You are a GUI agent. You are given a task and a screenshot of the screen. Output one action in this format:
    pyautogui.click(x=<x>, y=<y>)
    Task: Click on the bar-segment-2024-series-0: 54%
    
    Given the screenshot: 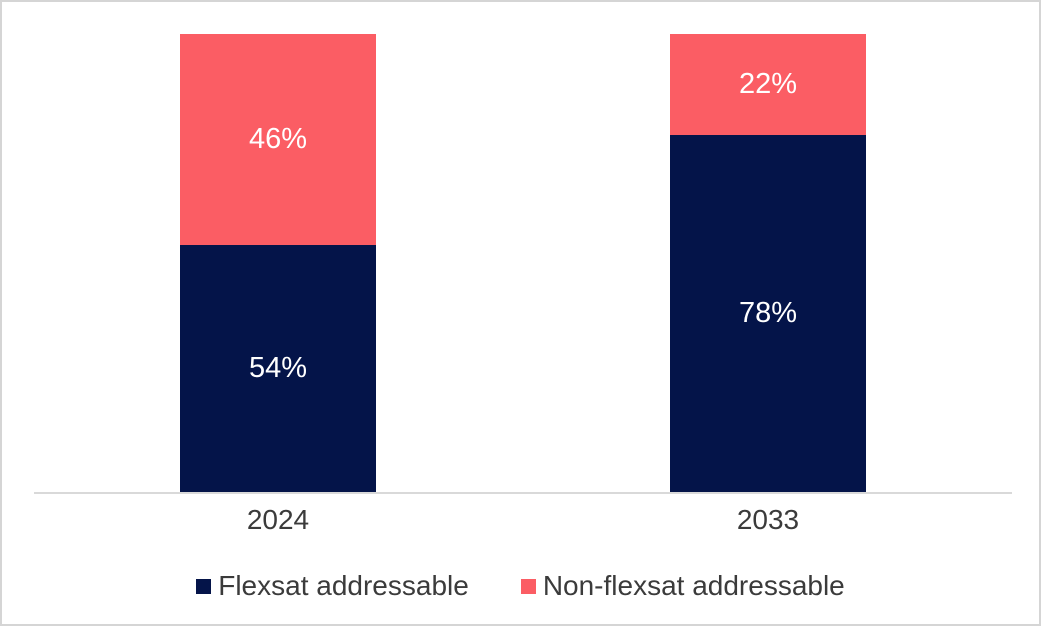 What is the action you would take?
    pyautogui.click(x=278, y=368)
    